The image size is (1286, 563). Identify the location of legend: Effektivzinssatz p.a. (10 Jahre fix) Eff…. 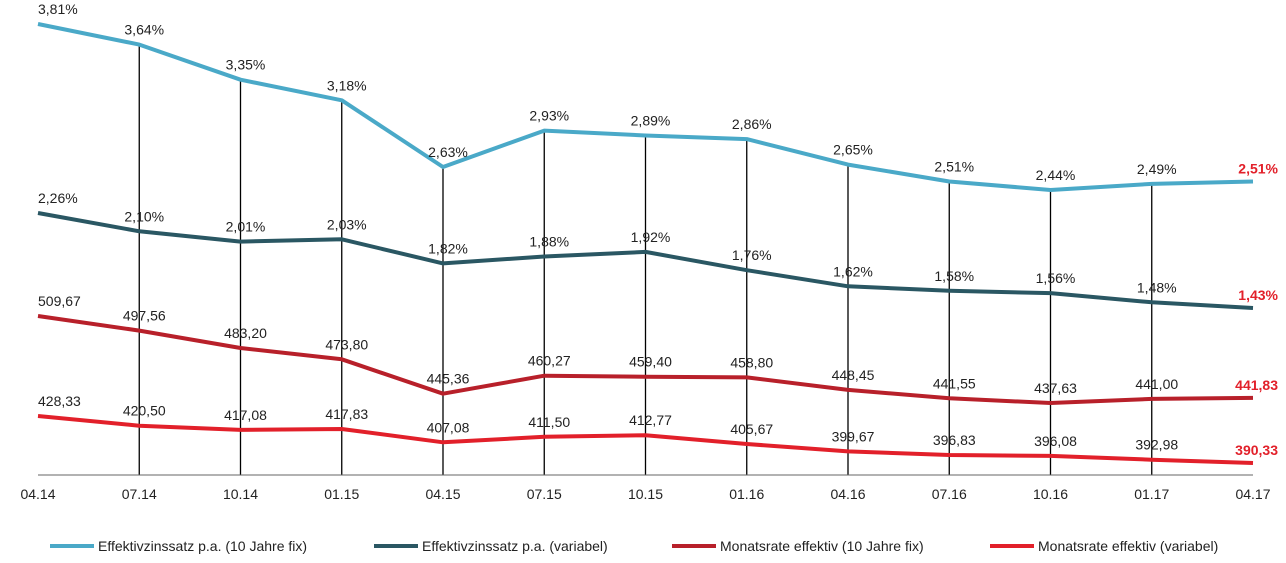
(643, 549).